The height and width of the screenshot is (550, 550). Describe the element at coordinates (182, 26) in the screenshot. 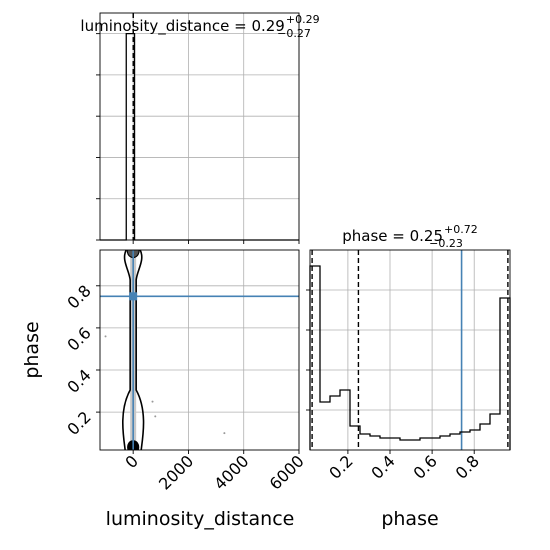

I see `lumdist-title-main: luminosity_distance = 0.29` at that location.